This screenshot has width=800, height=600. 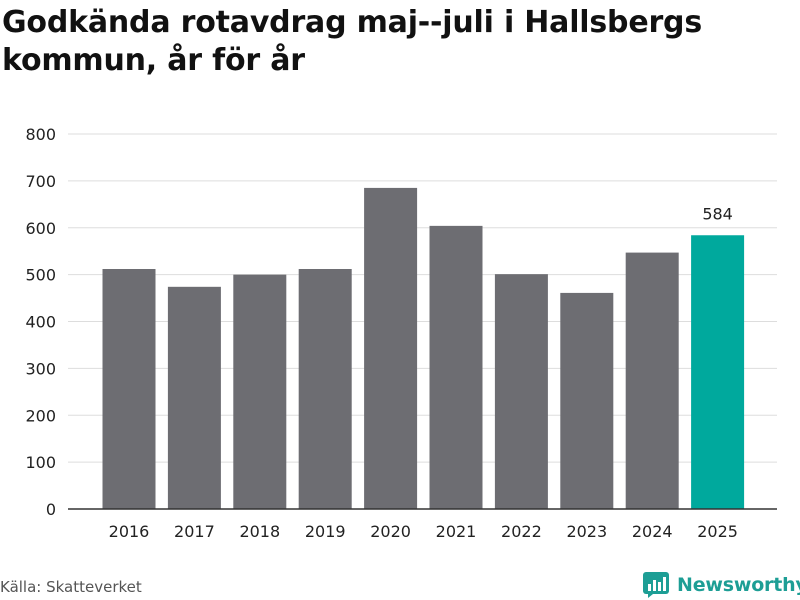 What do you see at coordinates (40, 415) in the screenshot?
I see `y-tick-label: 200` at bounding box center [40, 415].